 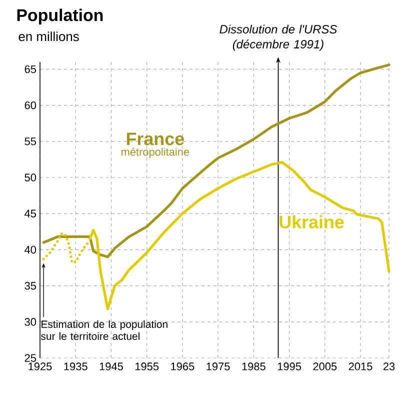 I want to click on chart-subtitle: en millions, so click(x=48, y=37).